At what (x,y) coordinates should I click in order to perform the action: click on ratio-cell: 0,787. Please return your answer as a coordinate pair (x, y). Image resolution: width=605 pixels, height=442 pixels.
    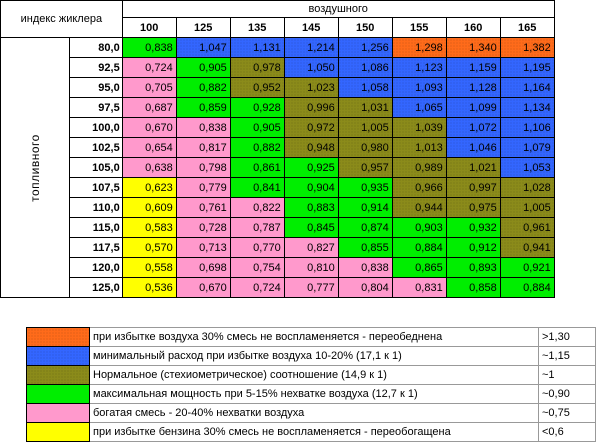
    Looking at the image, I should click on (257, 227).